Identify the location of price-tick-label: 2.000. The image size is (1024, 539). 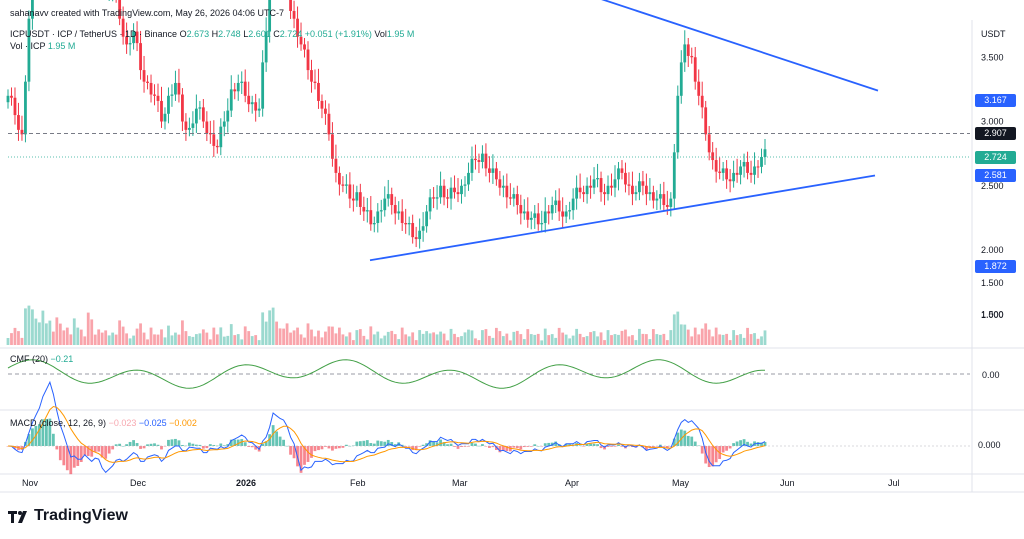
(992, 250).